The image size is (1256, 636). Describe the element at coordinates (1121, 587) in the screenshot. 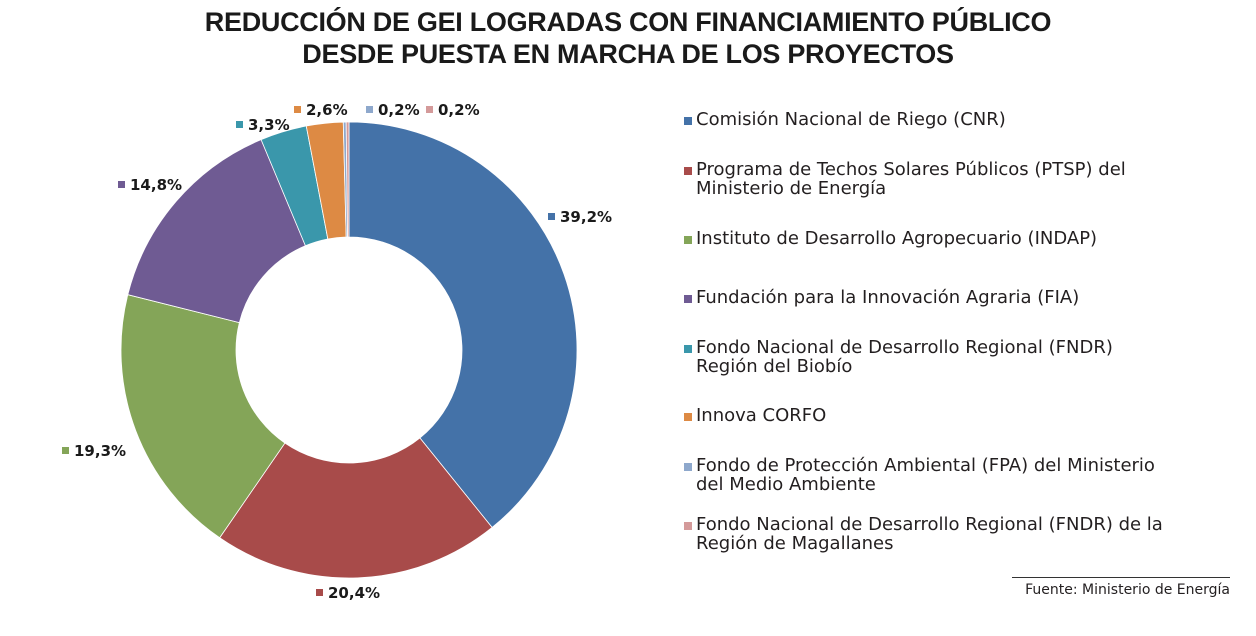

I see `source-note: Fuente: Ministerio de Energía` at that location.